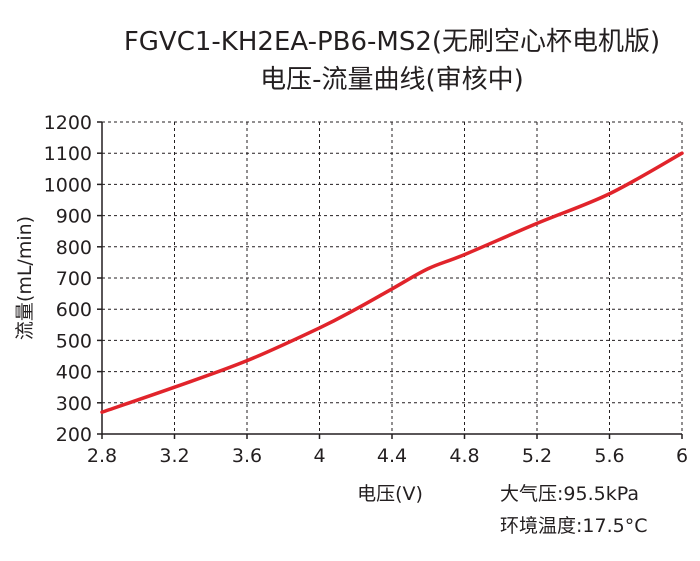 The height and width of the screenshot is (561, 700). What do you see at coordinates (68, 185) in the screenshot?
I see `y-tick-label: 1000` at bounding box center [68, 185].